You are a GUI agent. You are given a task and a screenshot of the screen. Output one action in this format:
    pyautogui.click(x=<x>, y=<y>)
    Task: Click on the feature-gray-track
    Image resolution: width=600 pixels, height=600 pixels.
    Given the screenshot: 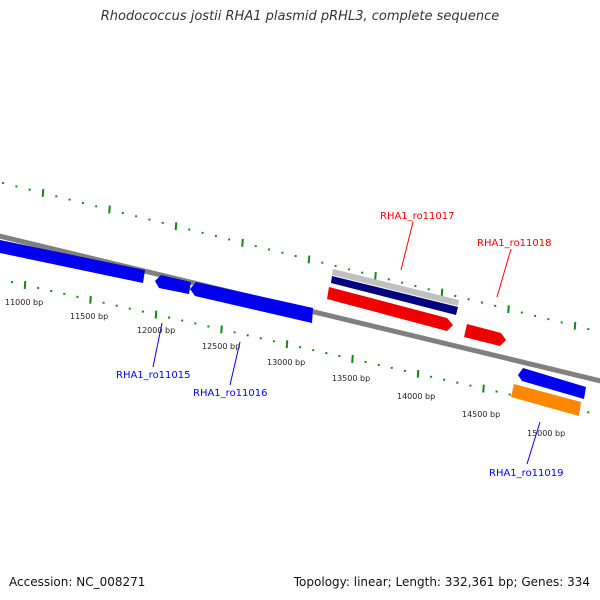 What is the action you would take?
    pyautogui.click(x=395, y=287)
    